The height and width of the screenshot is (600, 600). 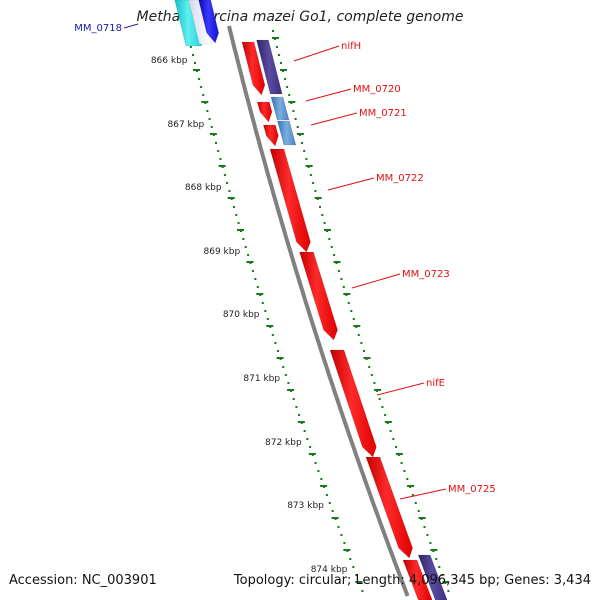 What do you see at coordinates (222, 252) in the screenshot?
I see `scale-label: 869 kbp` at bounding box center [222, 252].